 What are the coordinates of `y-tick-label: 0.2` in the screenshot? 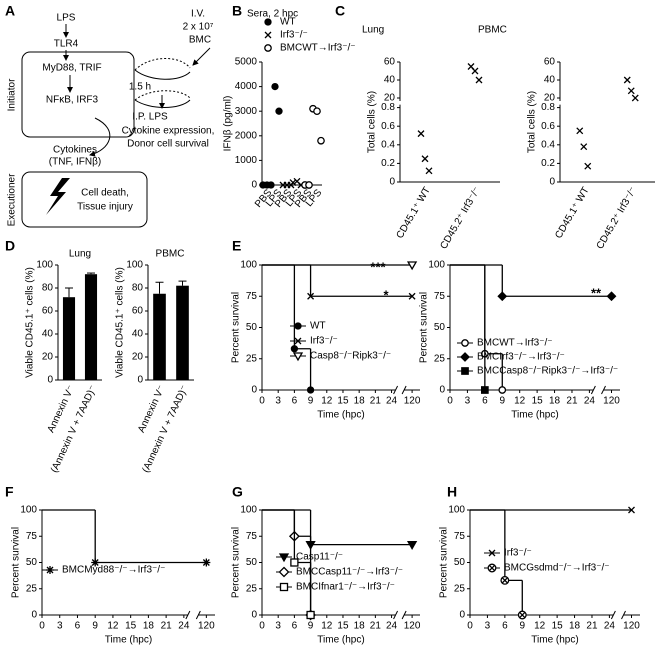 It's located at (548, 163).